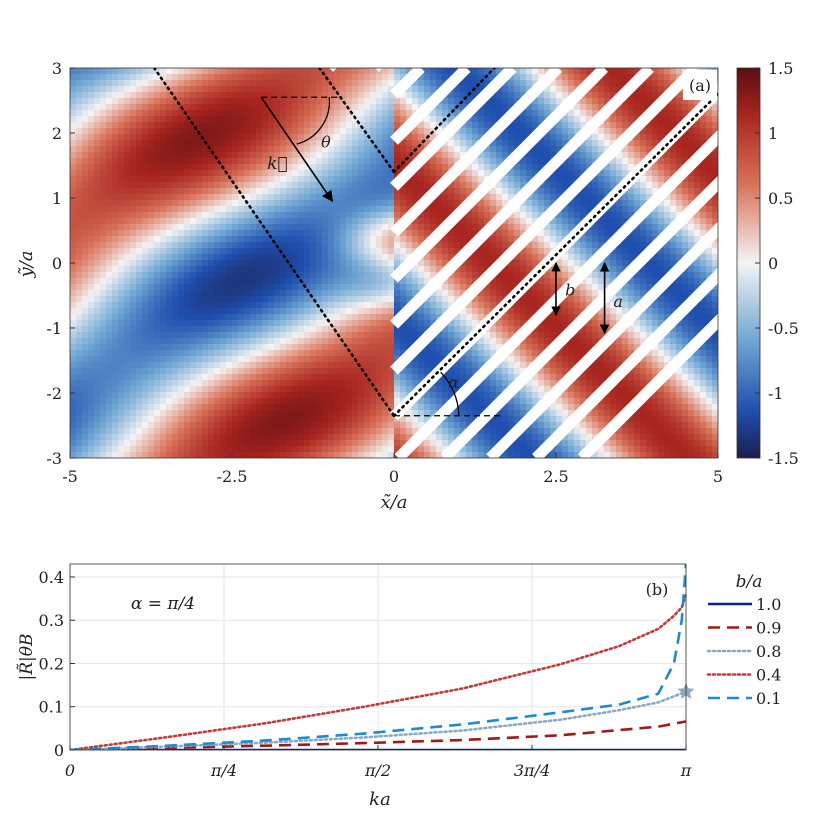 Image resolution: width=830 pixels, height=820 pixels. I want to click on panel-a-label-box, so click(700, 85).